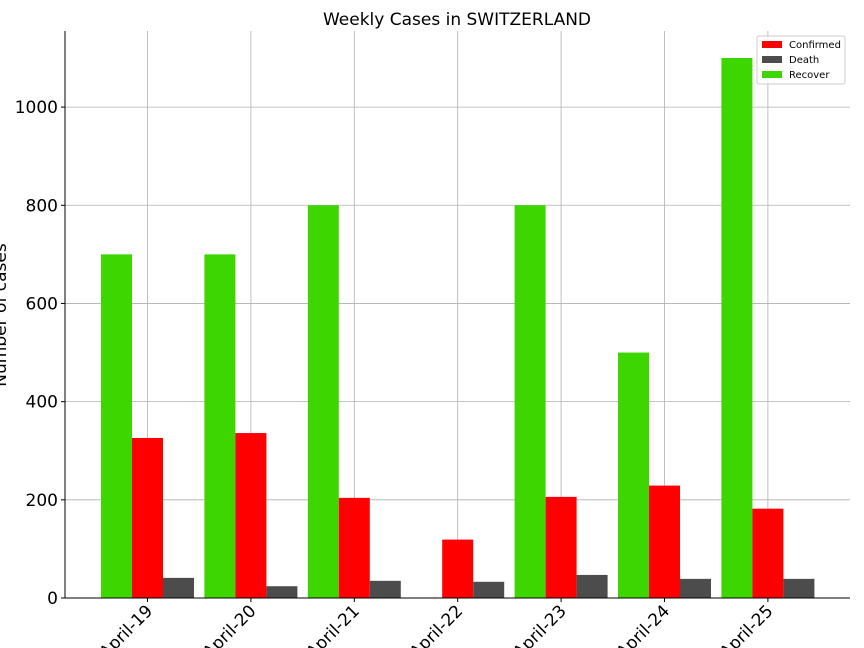  What do you see at coordinates (36, 108) in the screenshot?
I see `y-tick-label: 1000` at bounding box center [36, 108].